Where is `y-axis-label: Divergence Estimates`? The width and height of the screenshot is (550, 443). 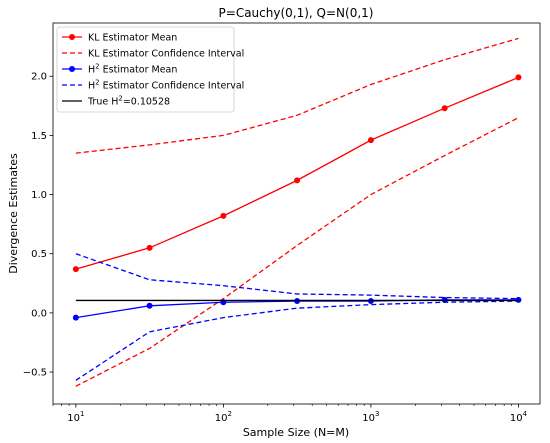 y-axis-label: Divergence Estimates is located at coordinates (13, 213).